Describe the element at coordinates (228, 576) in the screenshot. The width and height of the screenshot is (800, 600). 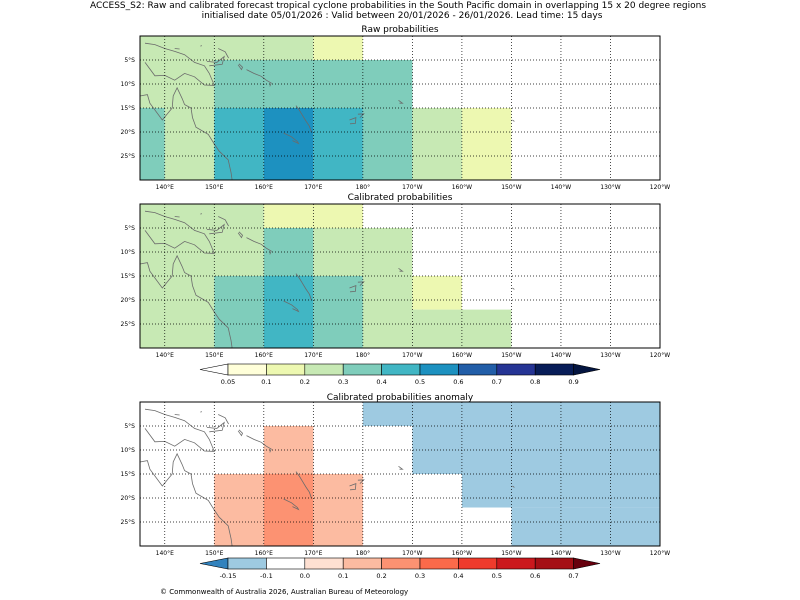
I see `colorbar-tick-label: -0.15` at that location.